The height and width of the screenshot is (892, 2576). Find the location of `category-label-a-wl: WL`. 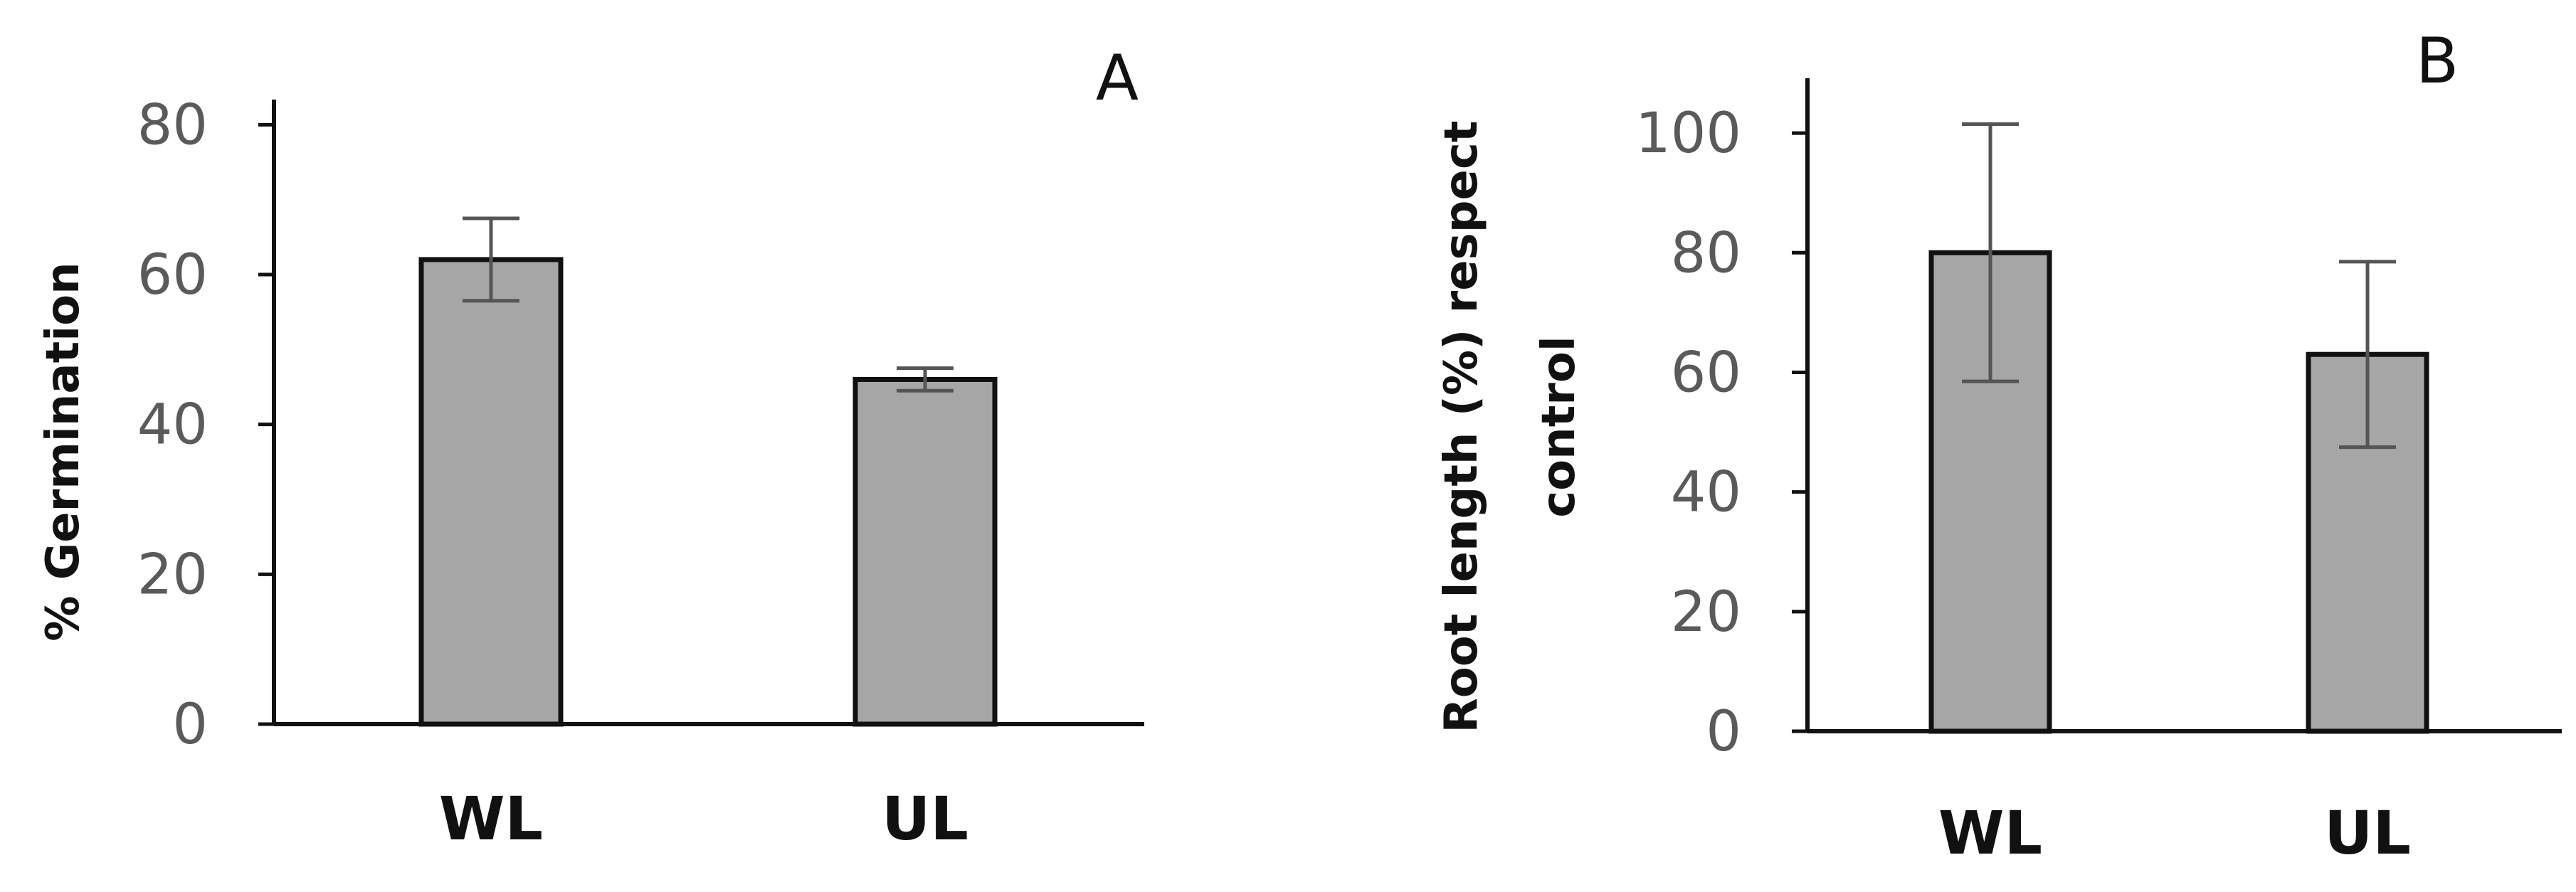

category-label-a-wl: WL is located at coordinates (491, 819).